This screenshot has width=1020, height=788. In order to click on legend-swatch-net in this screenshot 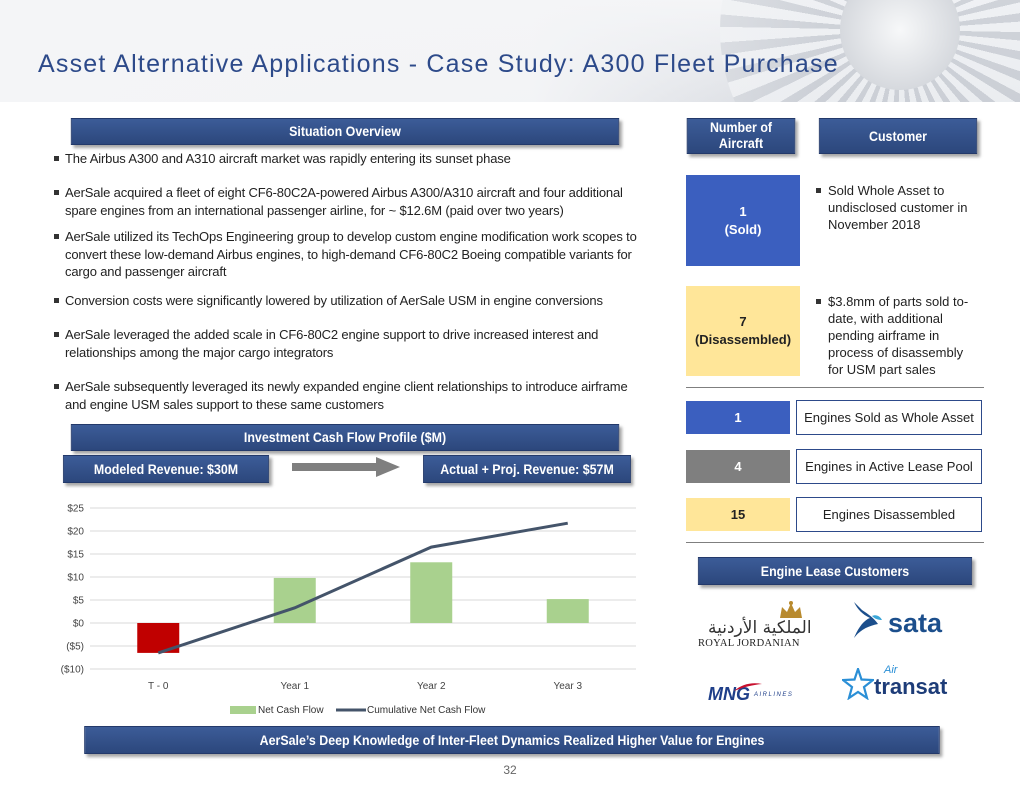, I will do `click(243, 710)`.